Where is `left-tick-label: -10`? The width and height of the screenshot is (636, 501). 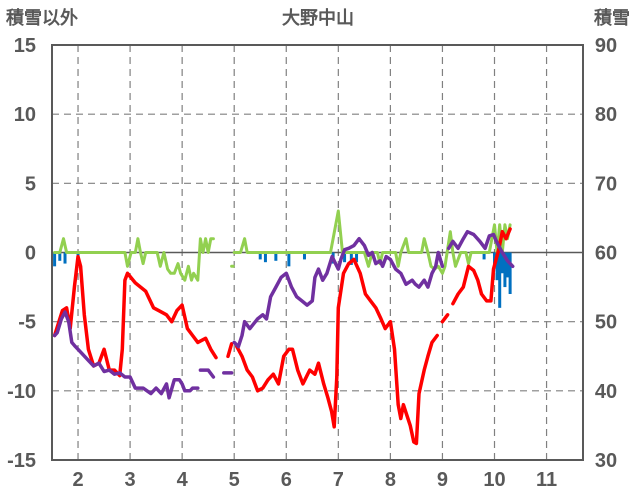 left-tick-label: -10 is located at coordinates (21, 392).